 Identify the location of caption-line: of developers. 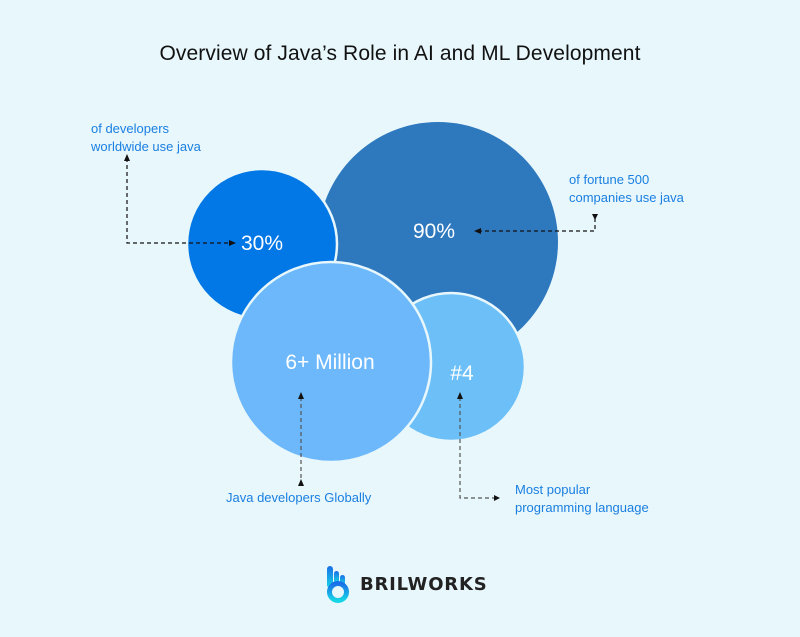
(130, 128).